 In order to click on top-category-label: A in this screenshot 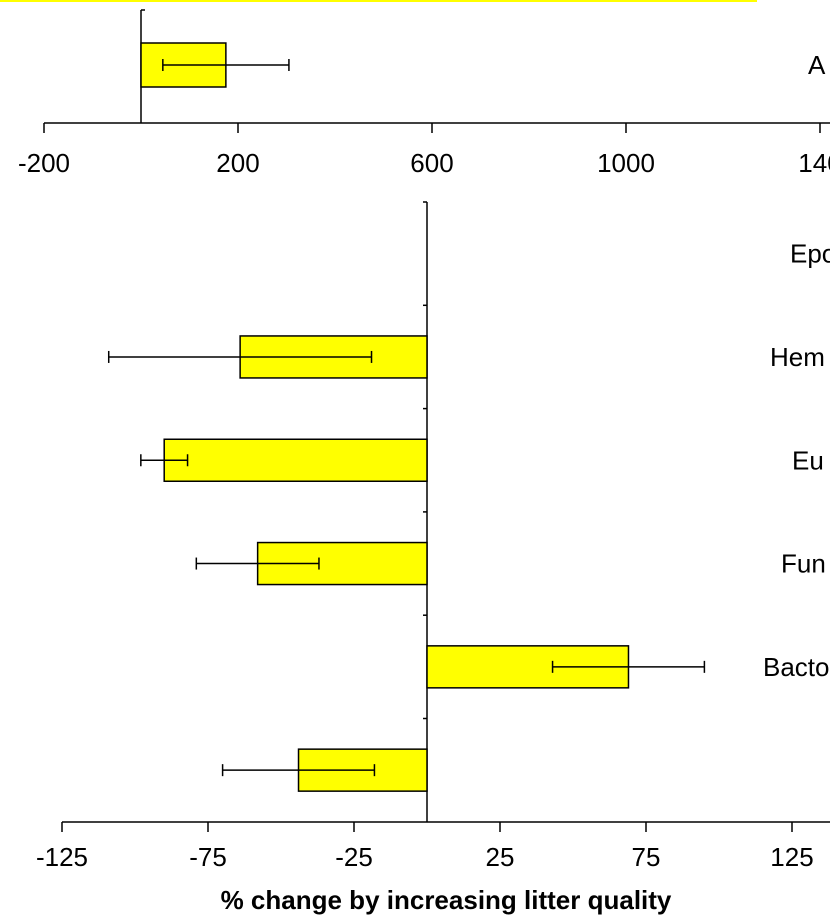, I will do `click(817, 65)`.